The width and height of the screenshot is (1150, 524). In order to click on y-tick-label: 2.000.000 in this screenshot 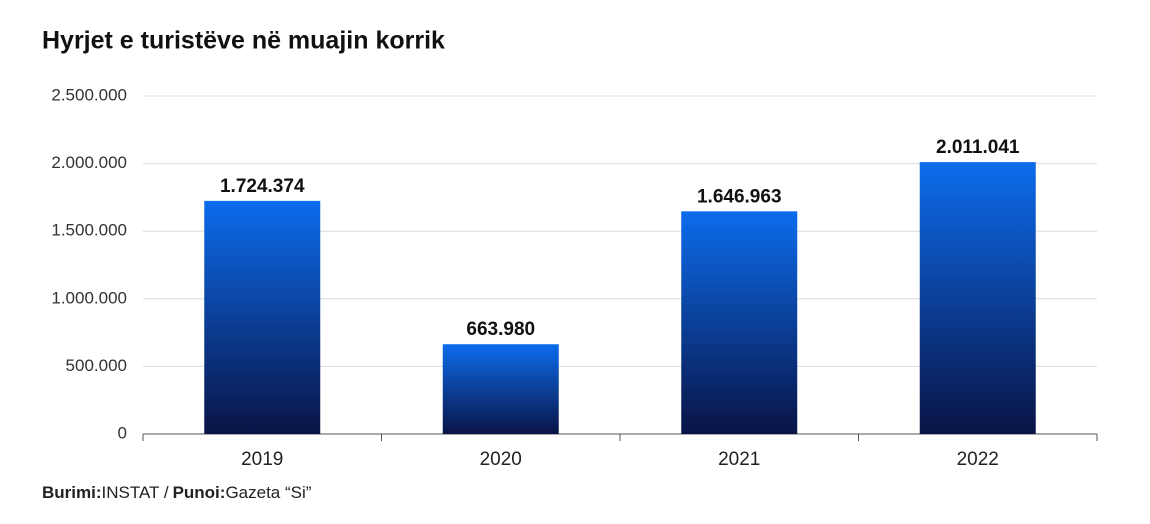, I will do `click(89, 162)`.